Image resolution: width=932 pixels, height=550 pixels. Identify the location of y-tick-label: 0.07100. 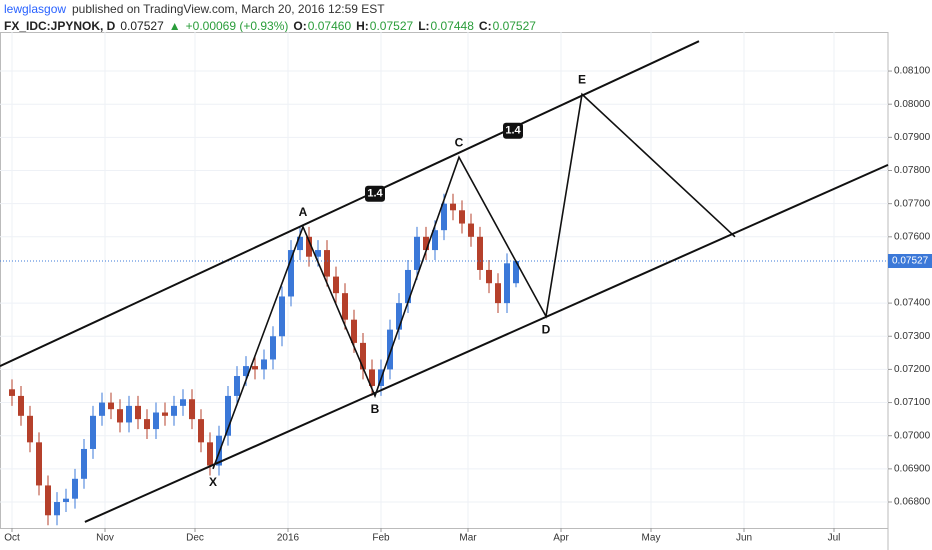
(912, 402).